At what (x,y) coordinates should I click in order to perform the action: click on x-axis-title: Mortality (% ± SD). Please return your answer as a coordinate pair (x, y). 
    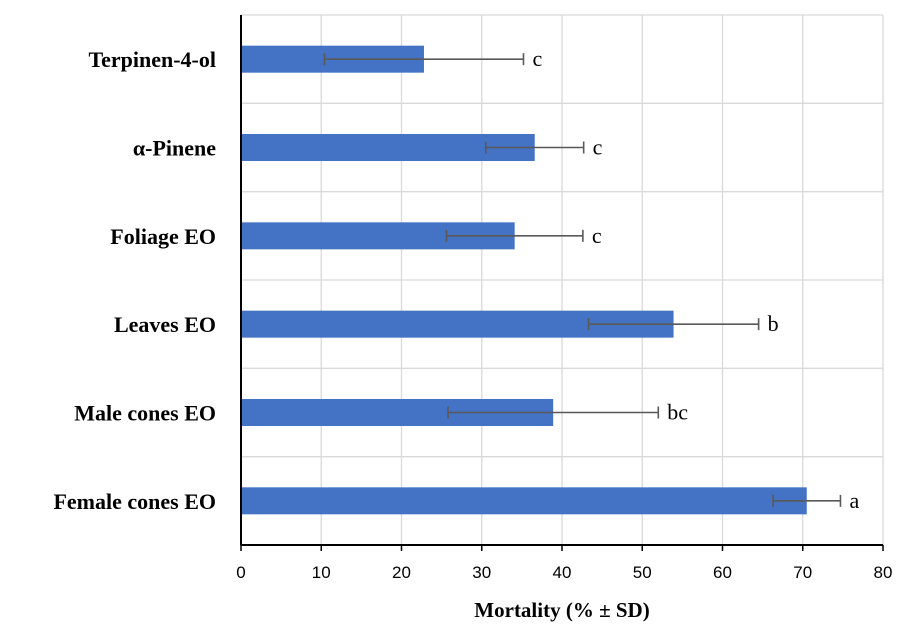
    Looking at the image, I should click on (561, 610).